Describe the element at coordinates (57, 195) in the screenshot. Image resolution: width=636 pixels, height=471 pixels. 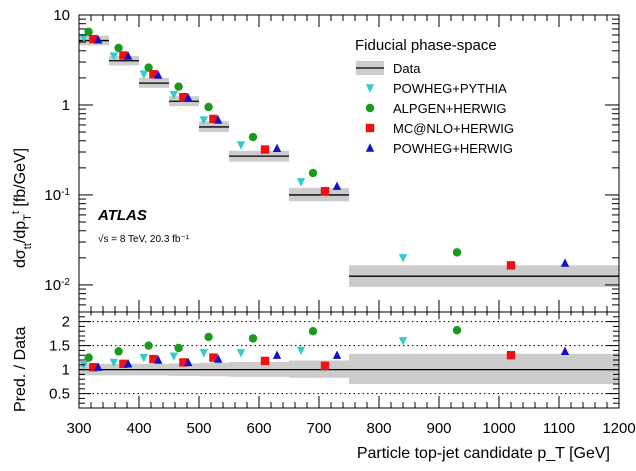
I see `top-y-tick-label-1: 10⁻¹` at that location.